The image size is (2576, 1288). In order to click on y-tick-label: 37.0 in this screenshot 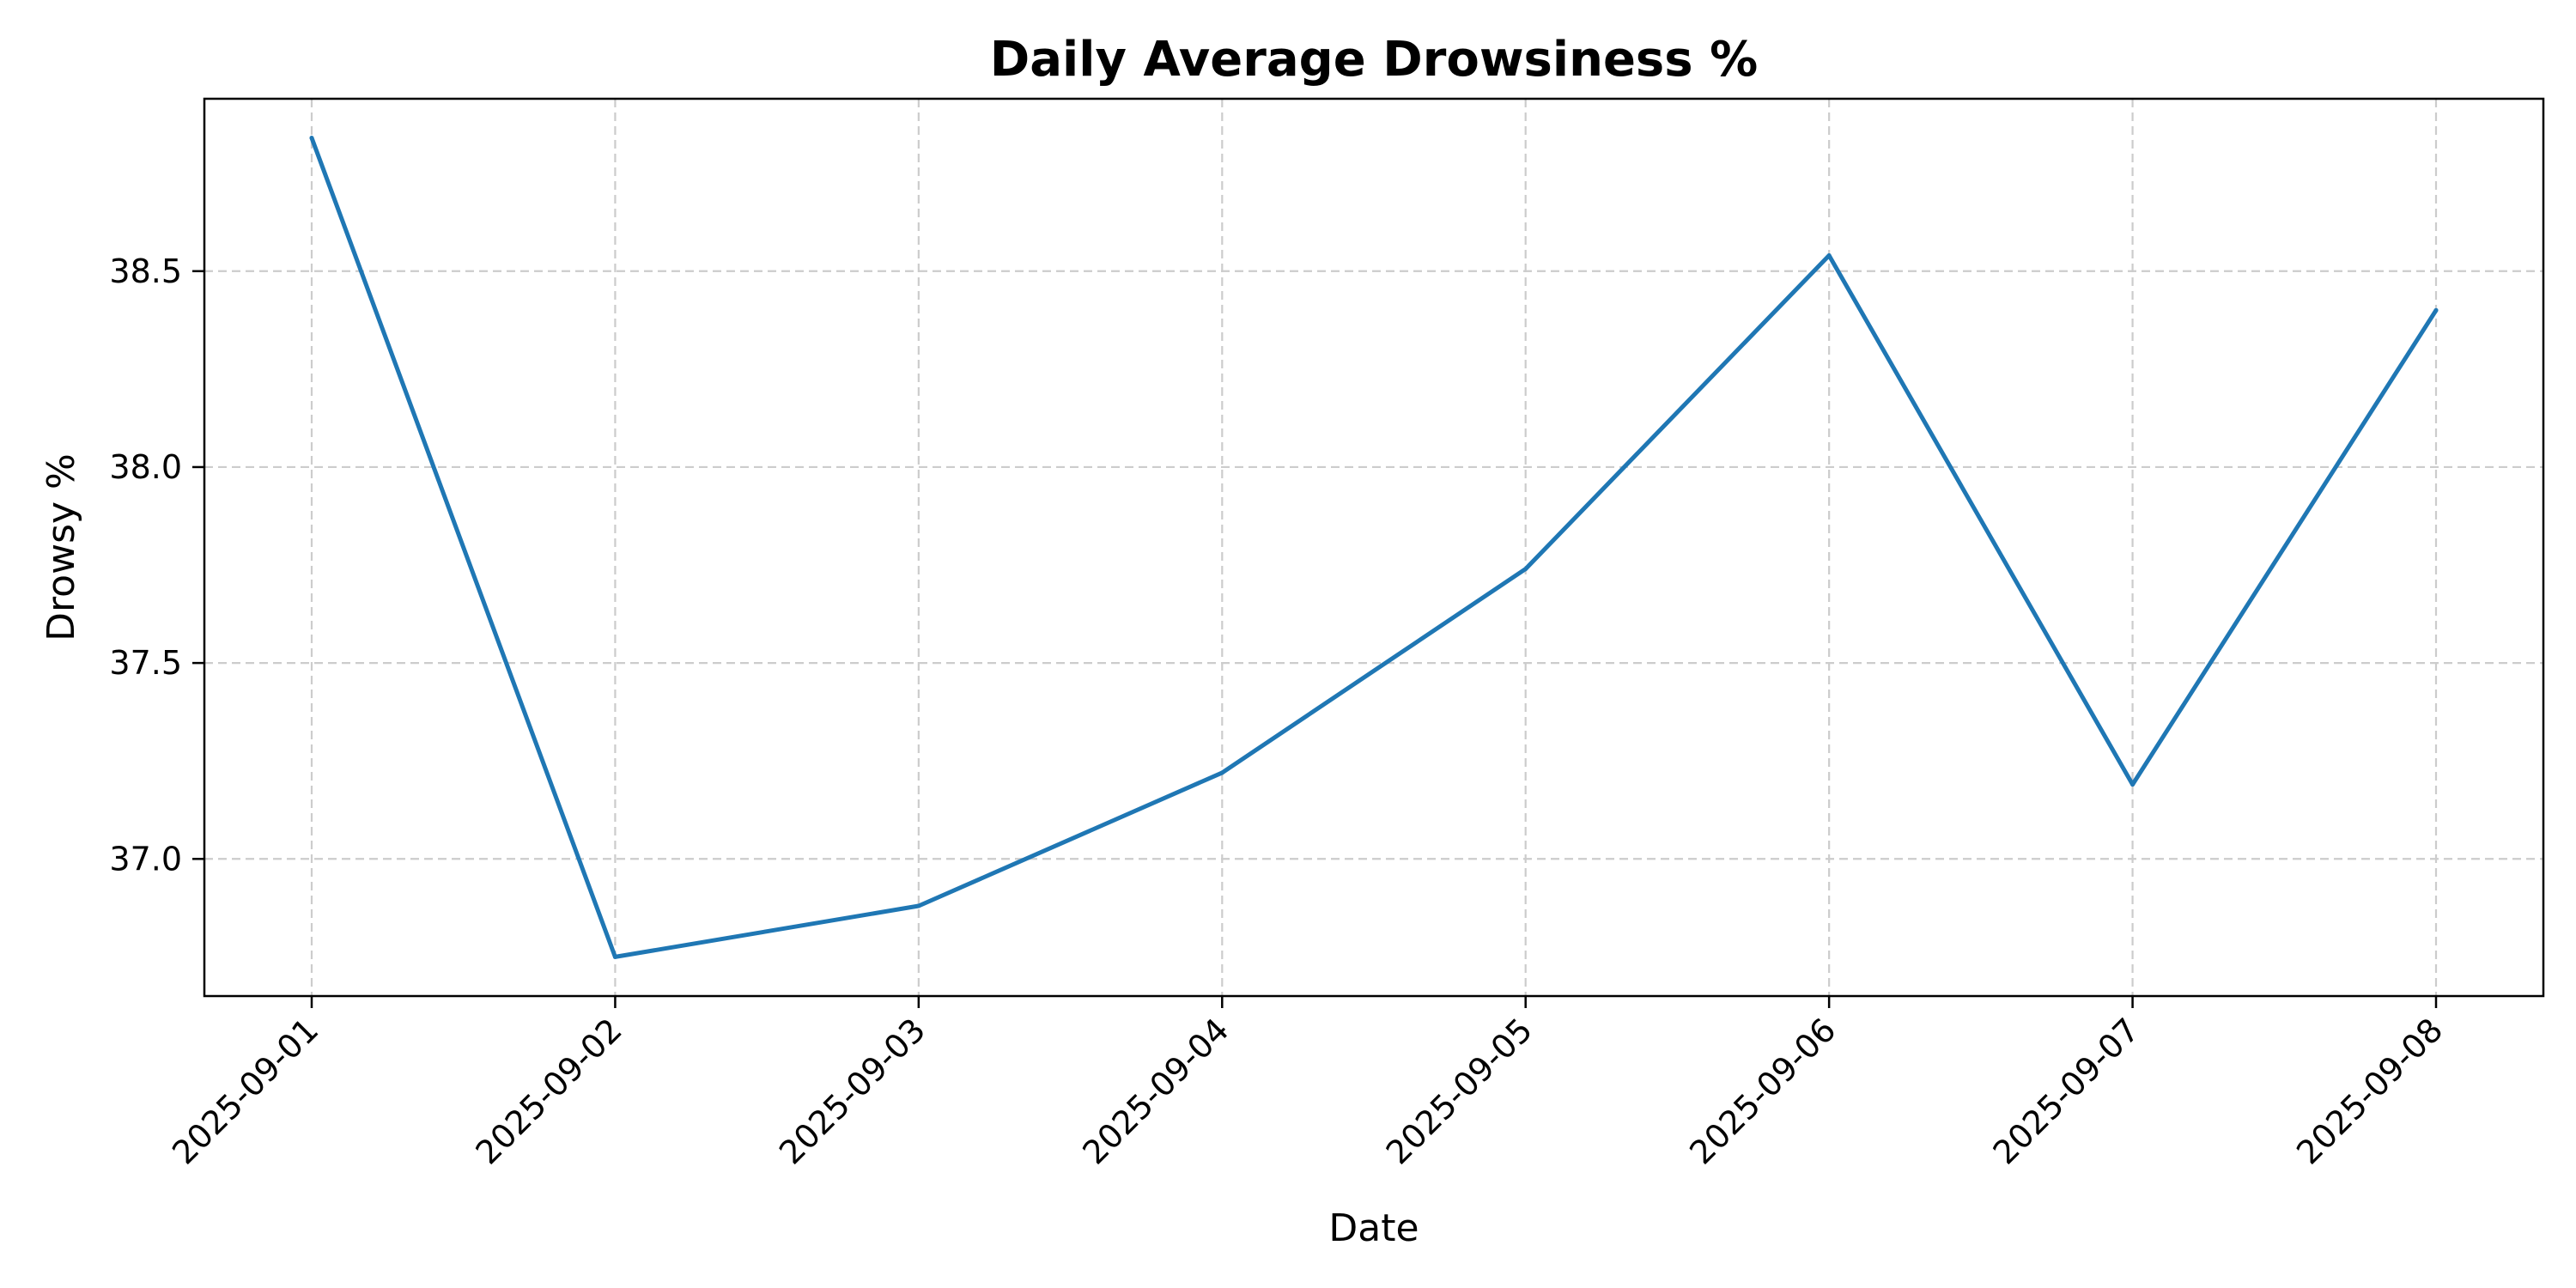, I will do `click(145, 859)`.